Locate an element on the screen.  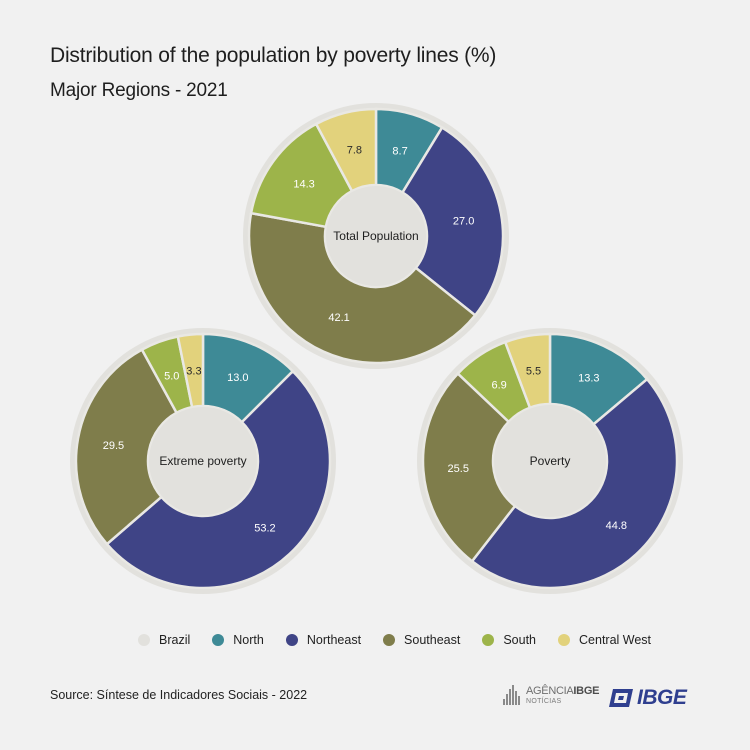
slice-label-poverty-south: 6.9 is located at coordinates (498, 385).